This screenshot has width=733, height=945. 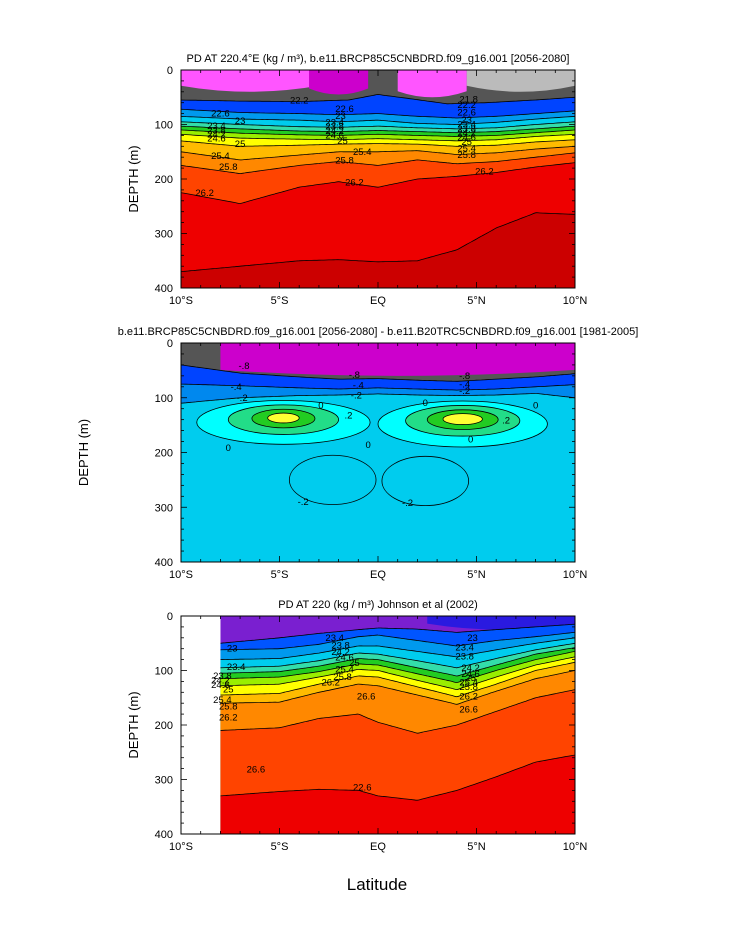 I want to click on panel-3-ticks, so click(x=378, y=725).